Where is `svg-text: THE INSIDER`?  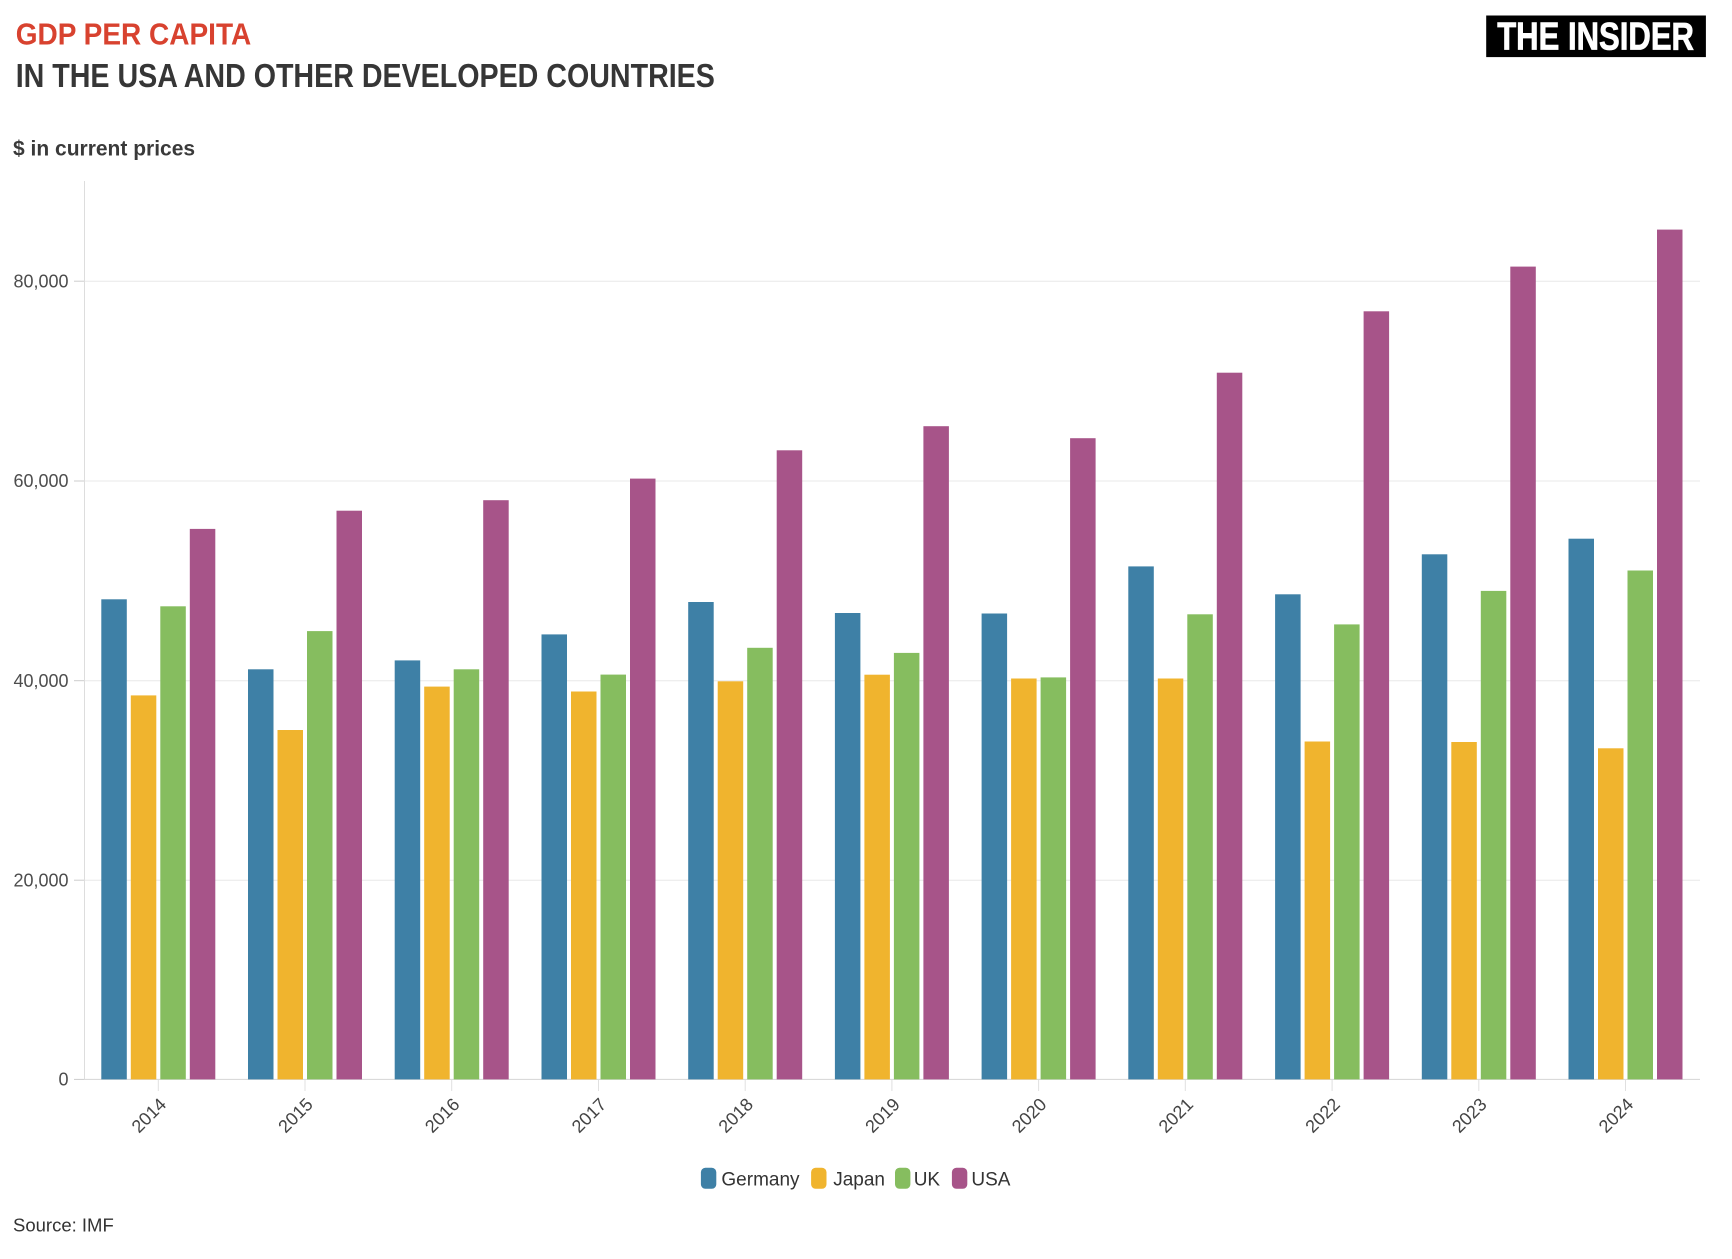 svg-text: THE INSIDER is located at coordinates (1595, 36).